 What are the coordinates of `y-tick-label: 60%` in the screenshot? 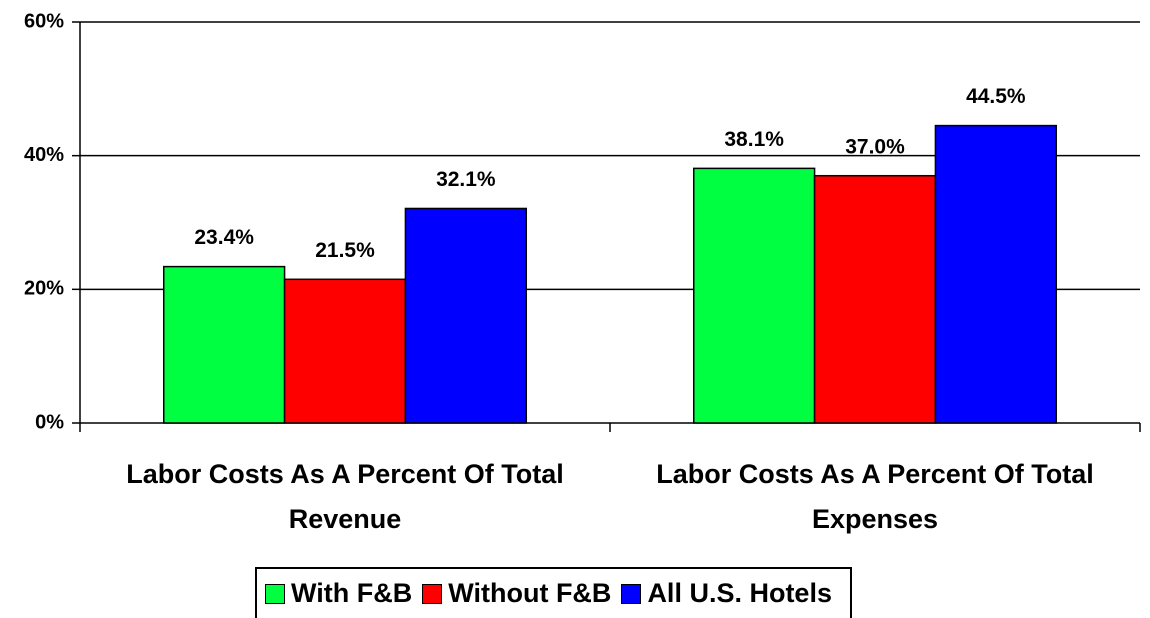 It's located at (44, 21).